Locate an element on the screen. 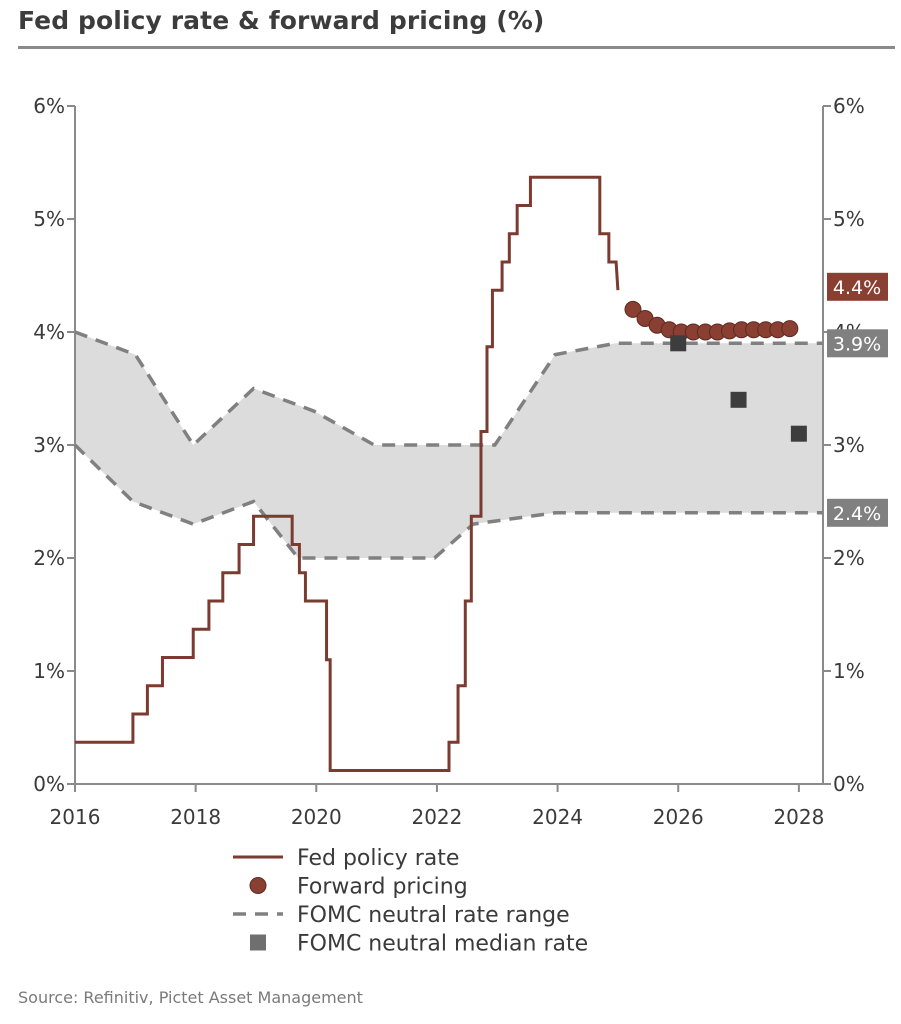  x-tick-label: 2016 is located at coordinates (75, 817).